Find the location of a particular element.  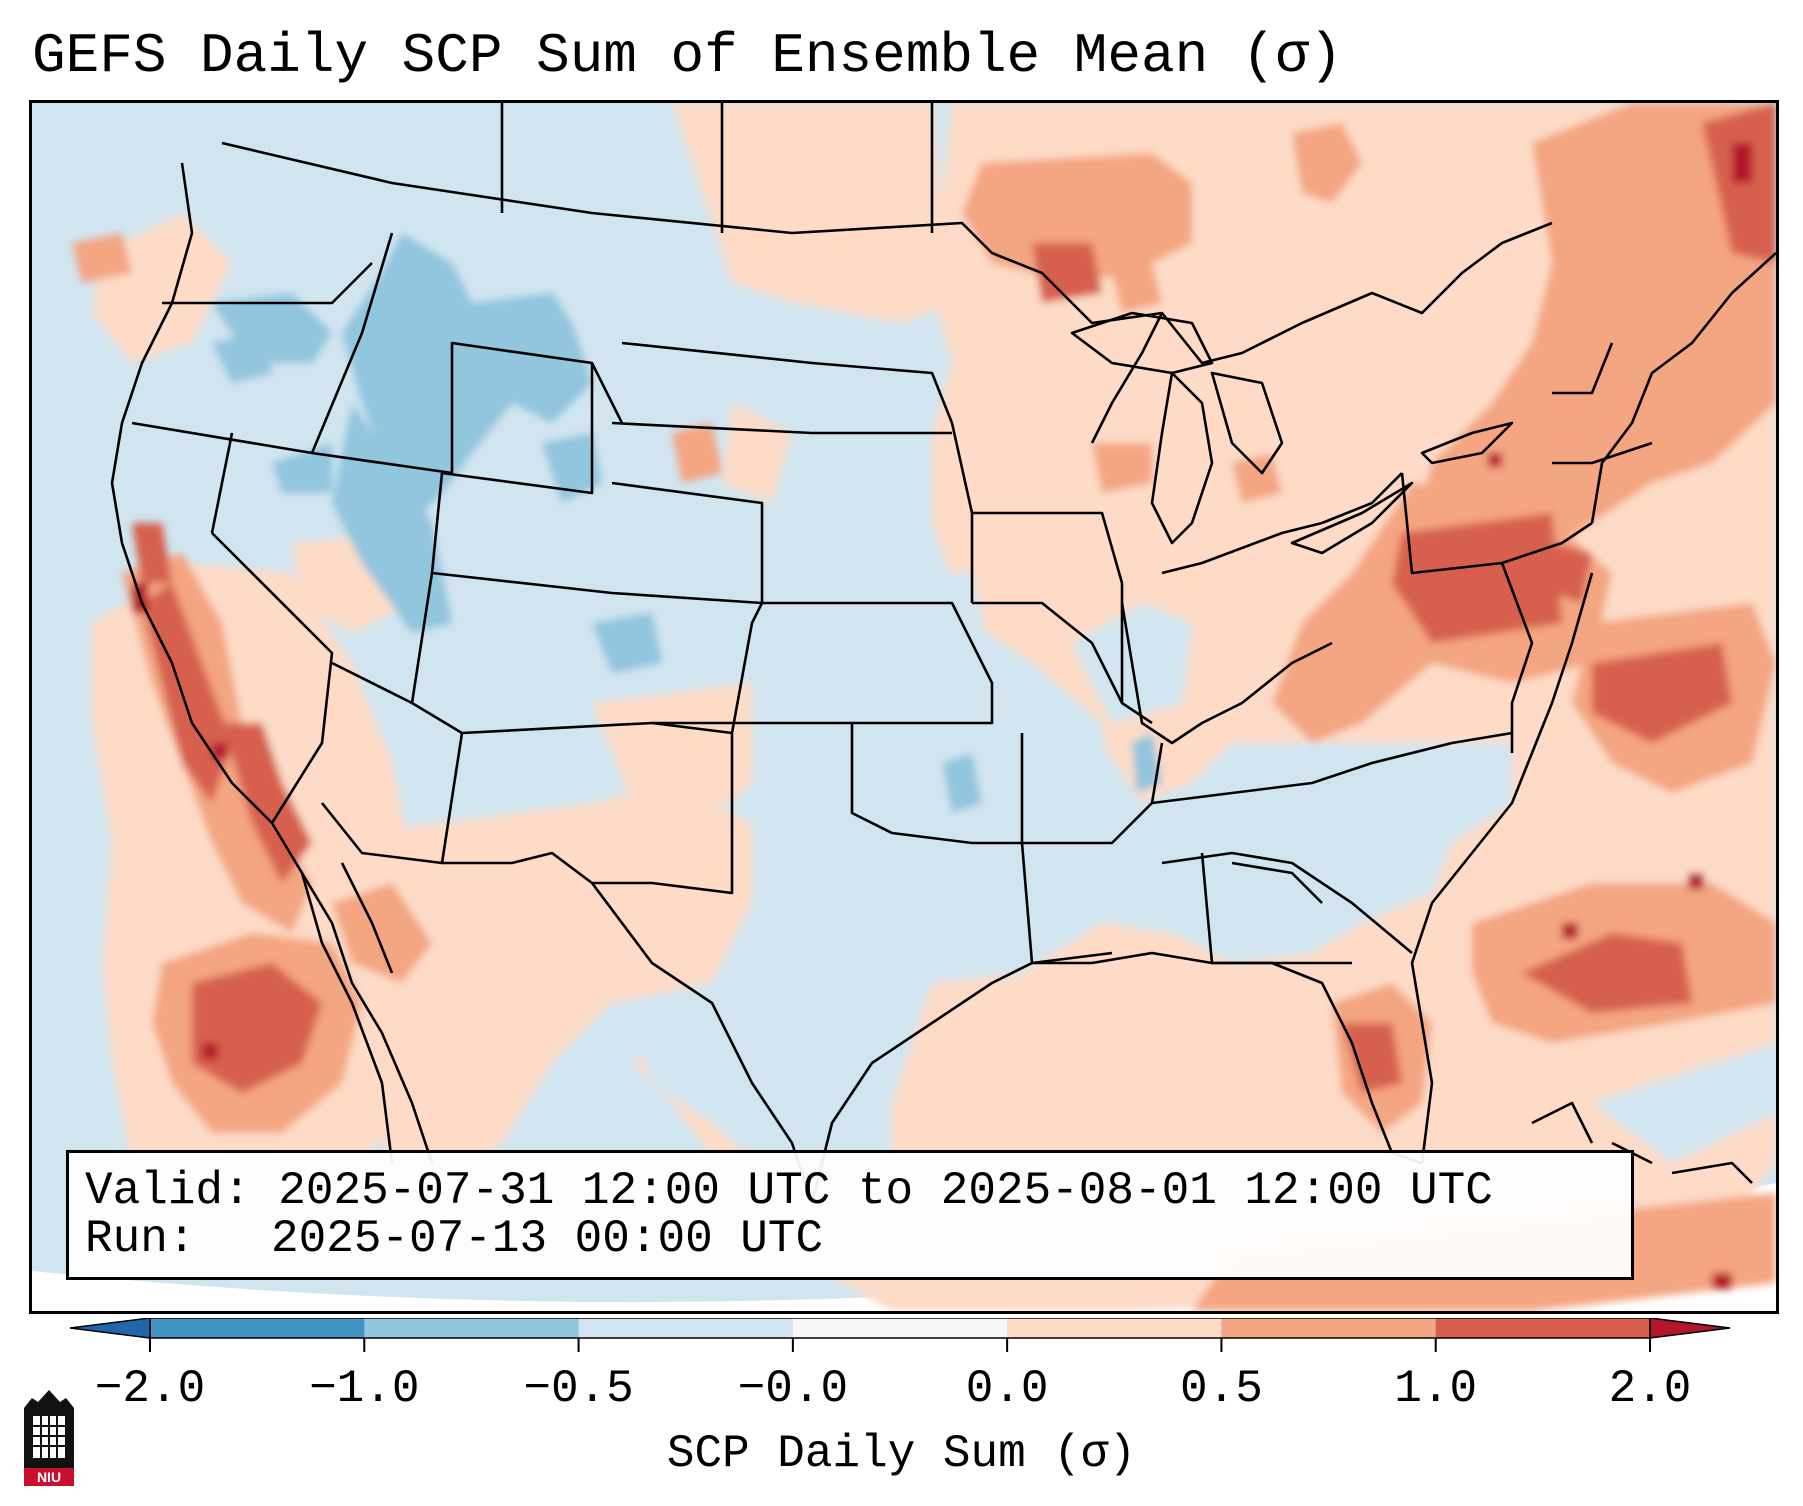

colorbar-bins is located at coordinates (900, 1328).